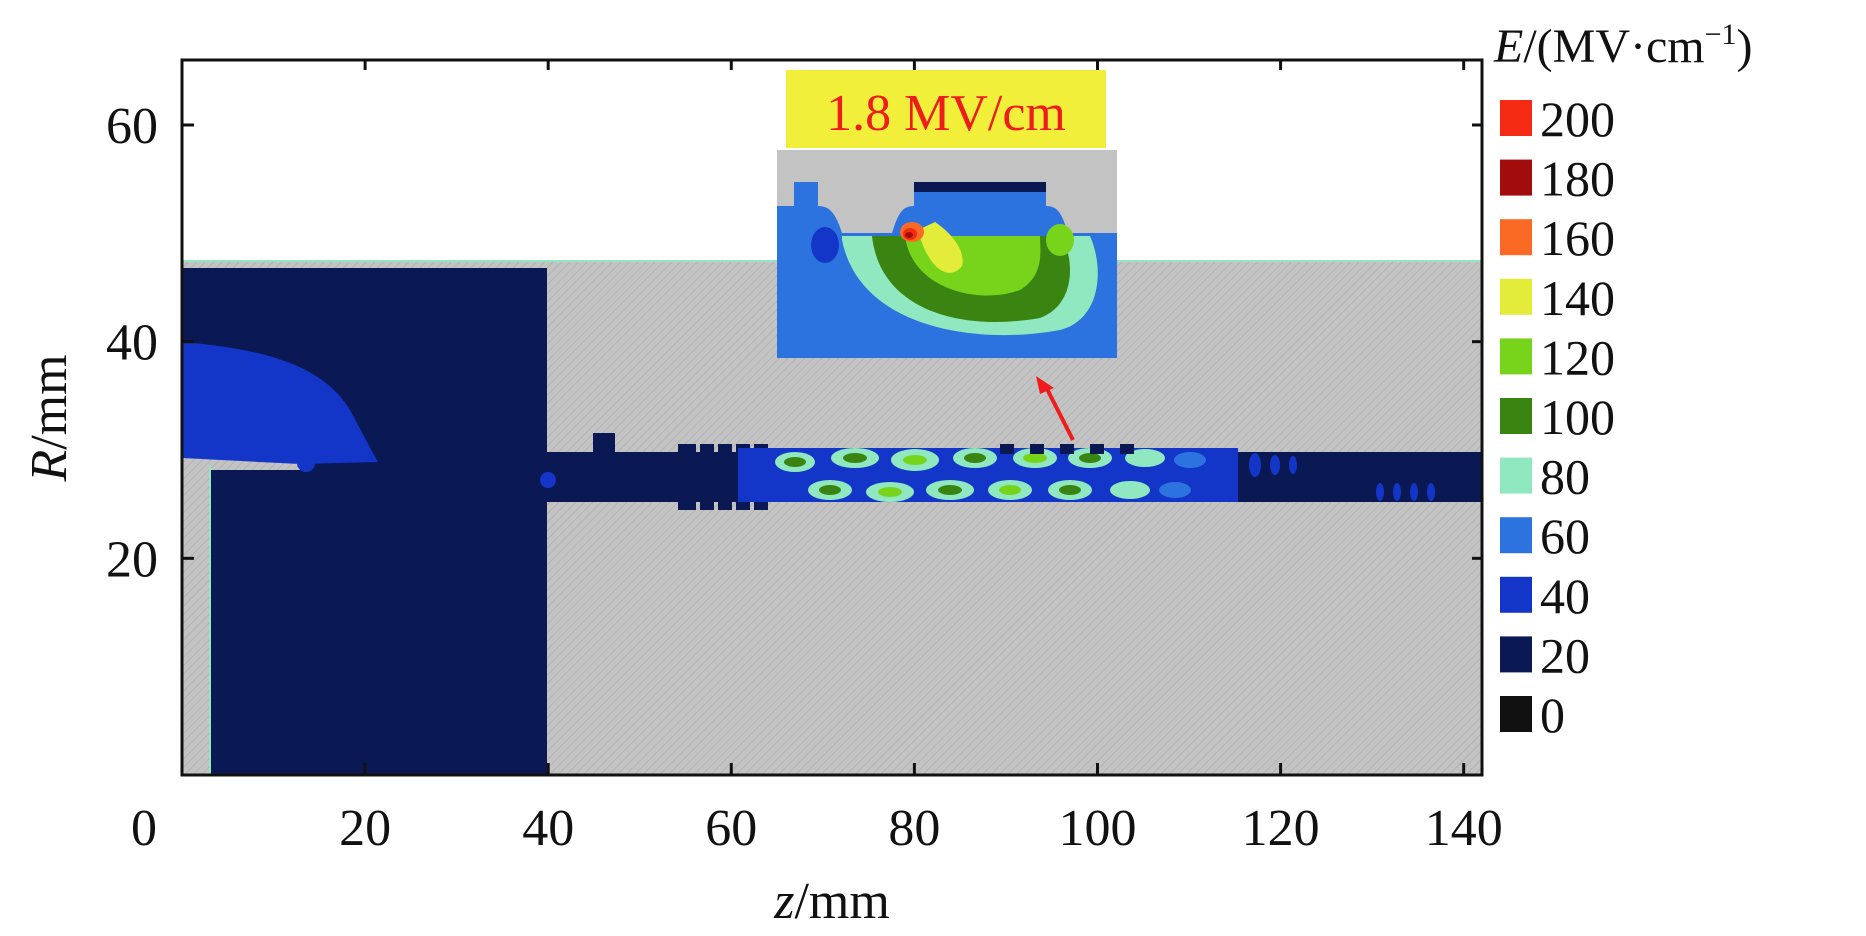 This screenshot has width=1866, height=936. What do you see at coordinates (1464, 828) in the screenshot?
I see `x-tick-label: 140` at bounding box center [1464, 828].